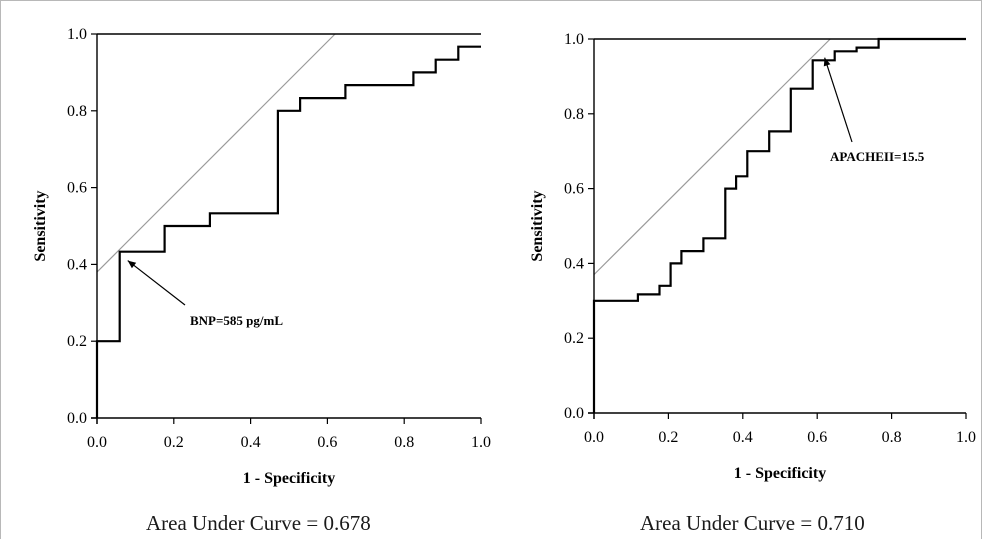 The image size is (982, 539). What do you see at coordinates (481, 442) in the screenshot?
I see `left-x-tick-label: 1.0` at bounding box center [481, 442].